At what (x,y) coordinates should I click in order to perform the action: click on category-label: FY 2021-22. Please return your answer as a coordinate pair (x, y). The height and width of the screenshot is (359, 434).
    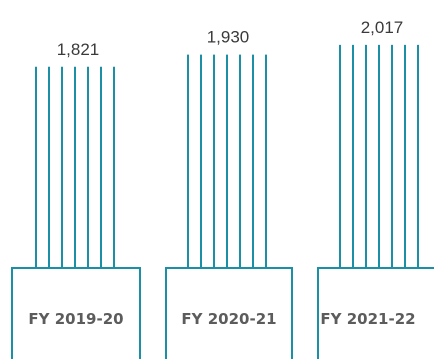
    Looking at the image, I should click on (367, 319).